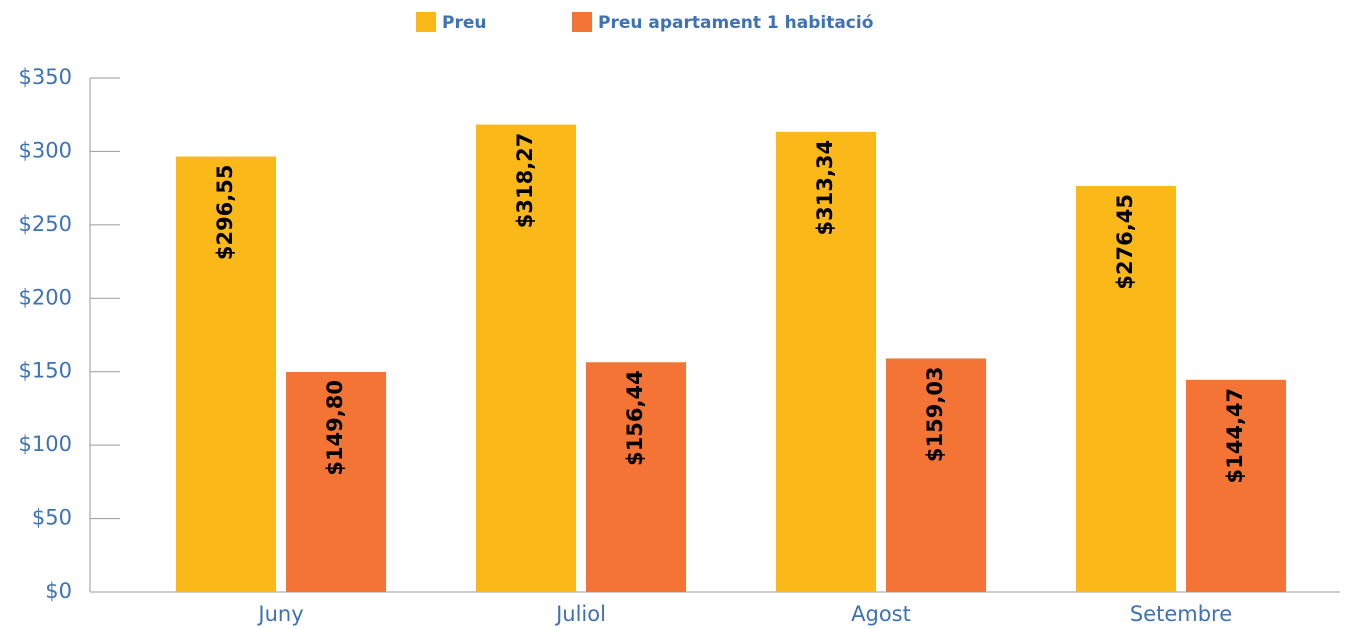 This screenshot has height=629, width=1355. Describe the element at coordinates (45, 150) in the screenshot. I see `y-tick-label: $300` at that location.